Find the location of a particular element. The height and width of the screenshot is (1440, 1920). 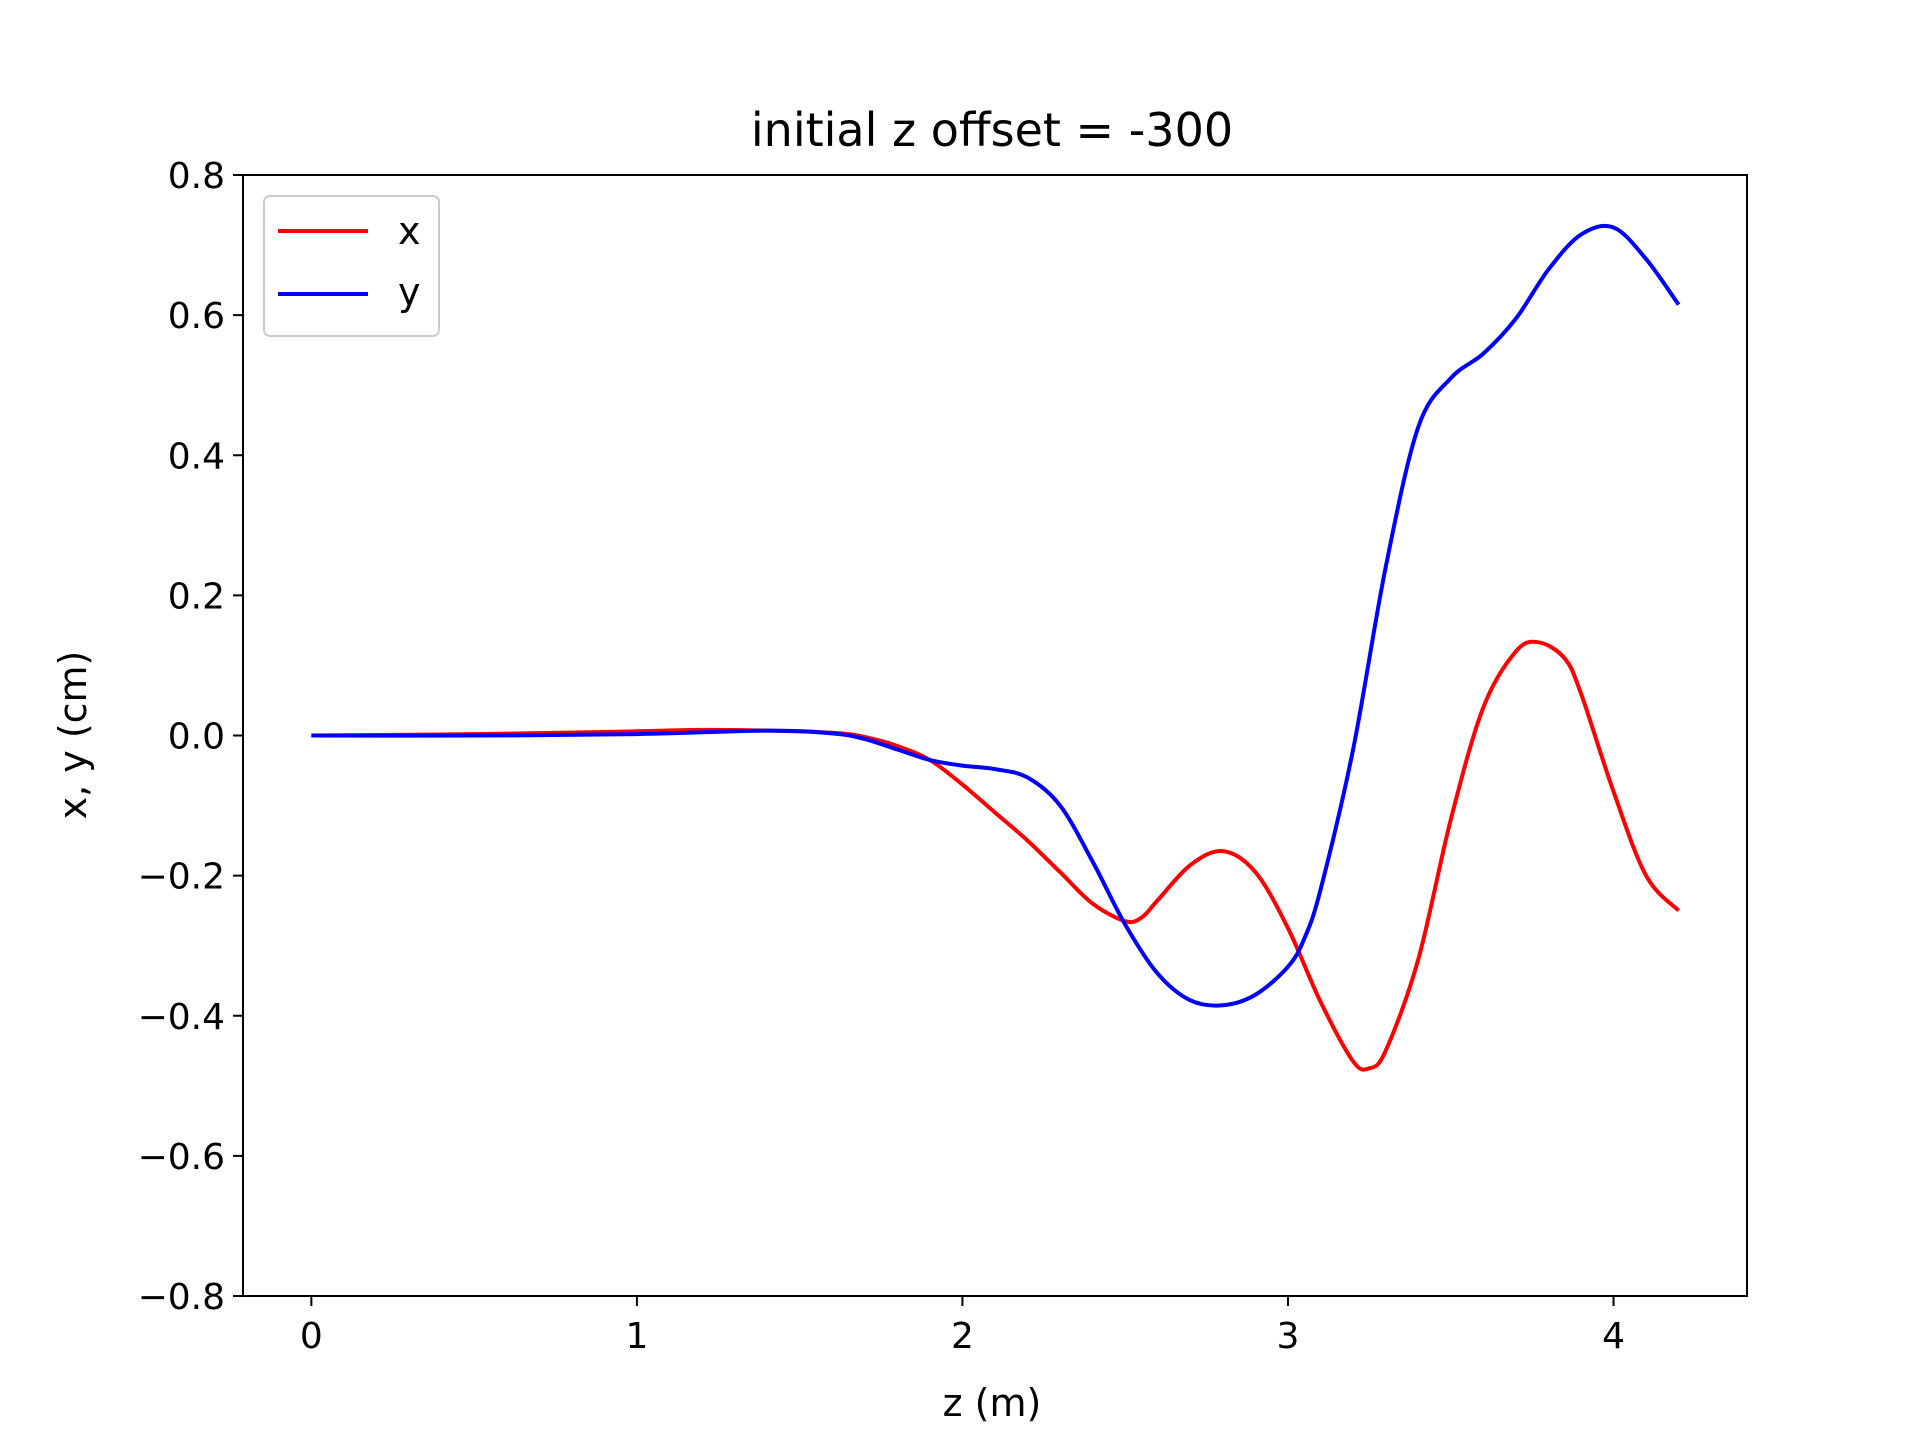

x-tick-label: 4 is located at coordinates (1613, 1336).